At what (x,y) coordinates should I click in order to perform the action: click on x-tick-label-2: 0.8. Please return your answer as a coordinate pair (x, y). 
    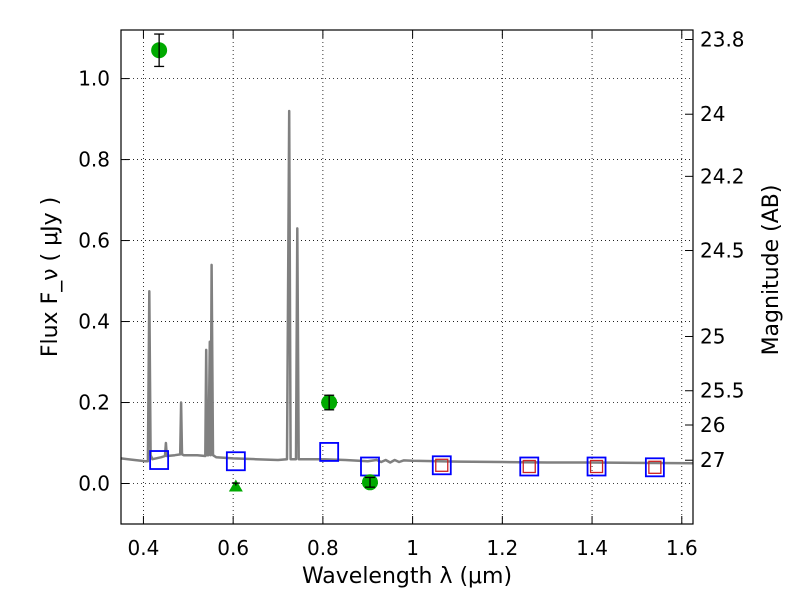
    Looking at the image, I should click on (323, 548).